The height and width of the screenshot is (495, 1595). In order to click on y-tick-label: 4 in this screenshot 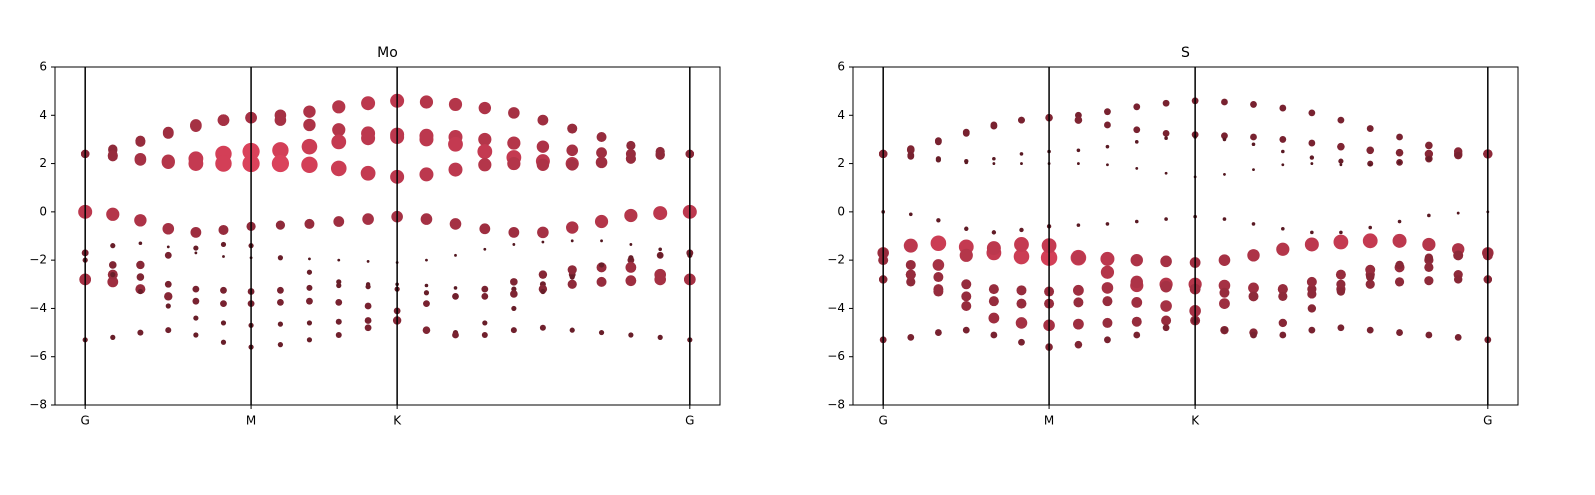, I will do `click(43, 115)`.